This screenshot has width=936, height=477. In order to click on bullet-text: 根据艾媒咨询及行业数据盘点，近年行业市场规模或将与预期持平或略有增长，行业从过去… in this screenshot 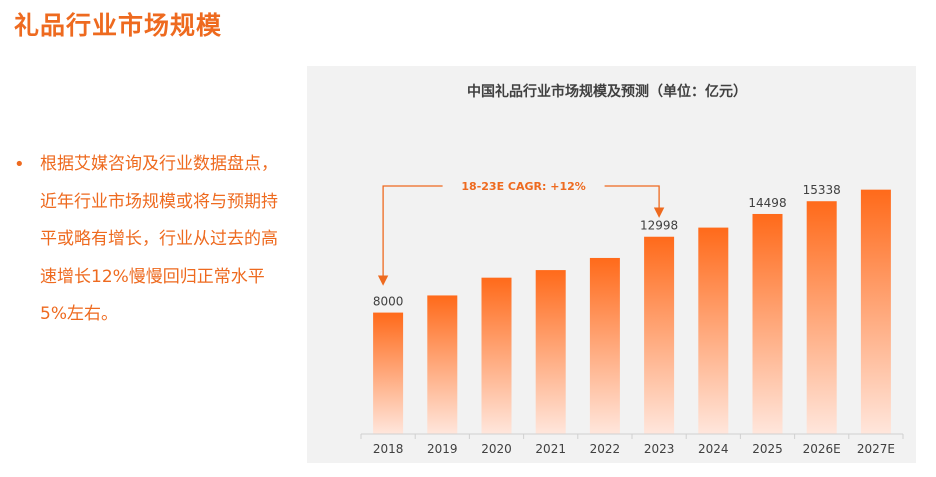, I will do `click(159, 239)`.